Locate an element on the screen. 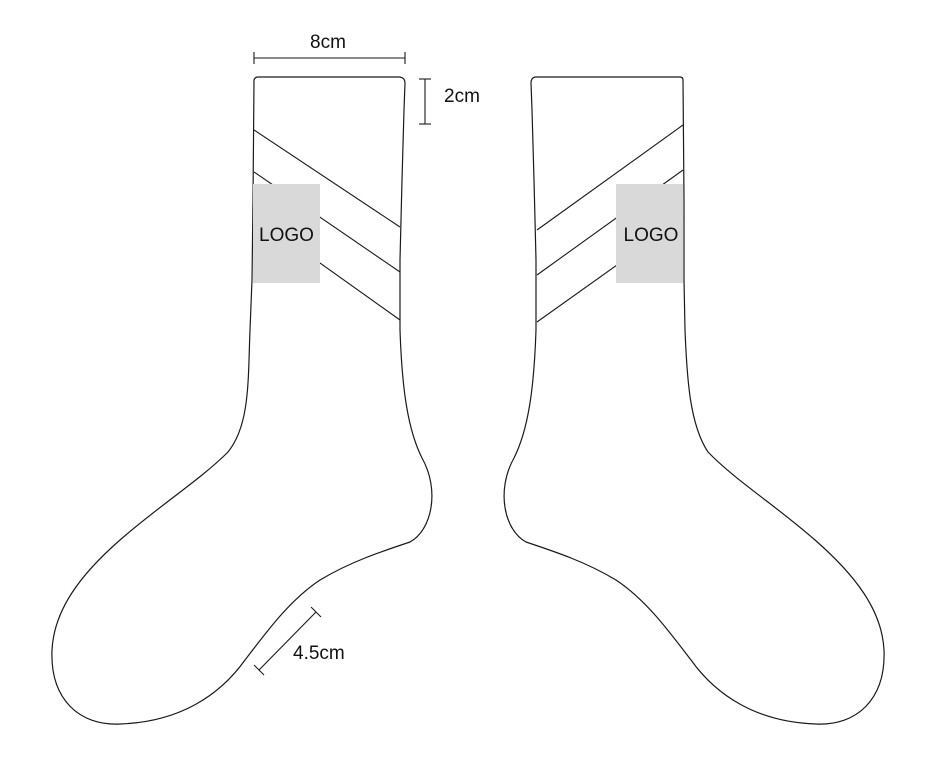 Image resolution: width=931 pixels, height=765 pixels. right-logo-text: LOGO is located at coordinates (651, 235).